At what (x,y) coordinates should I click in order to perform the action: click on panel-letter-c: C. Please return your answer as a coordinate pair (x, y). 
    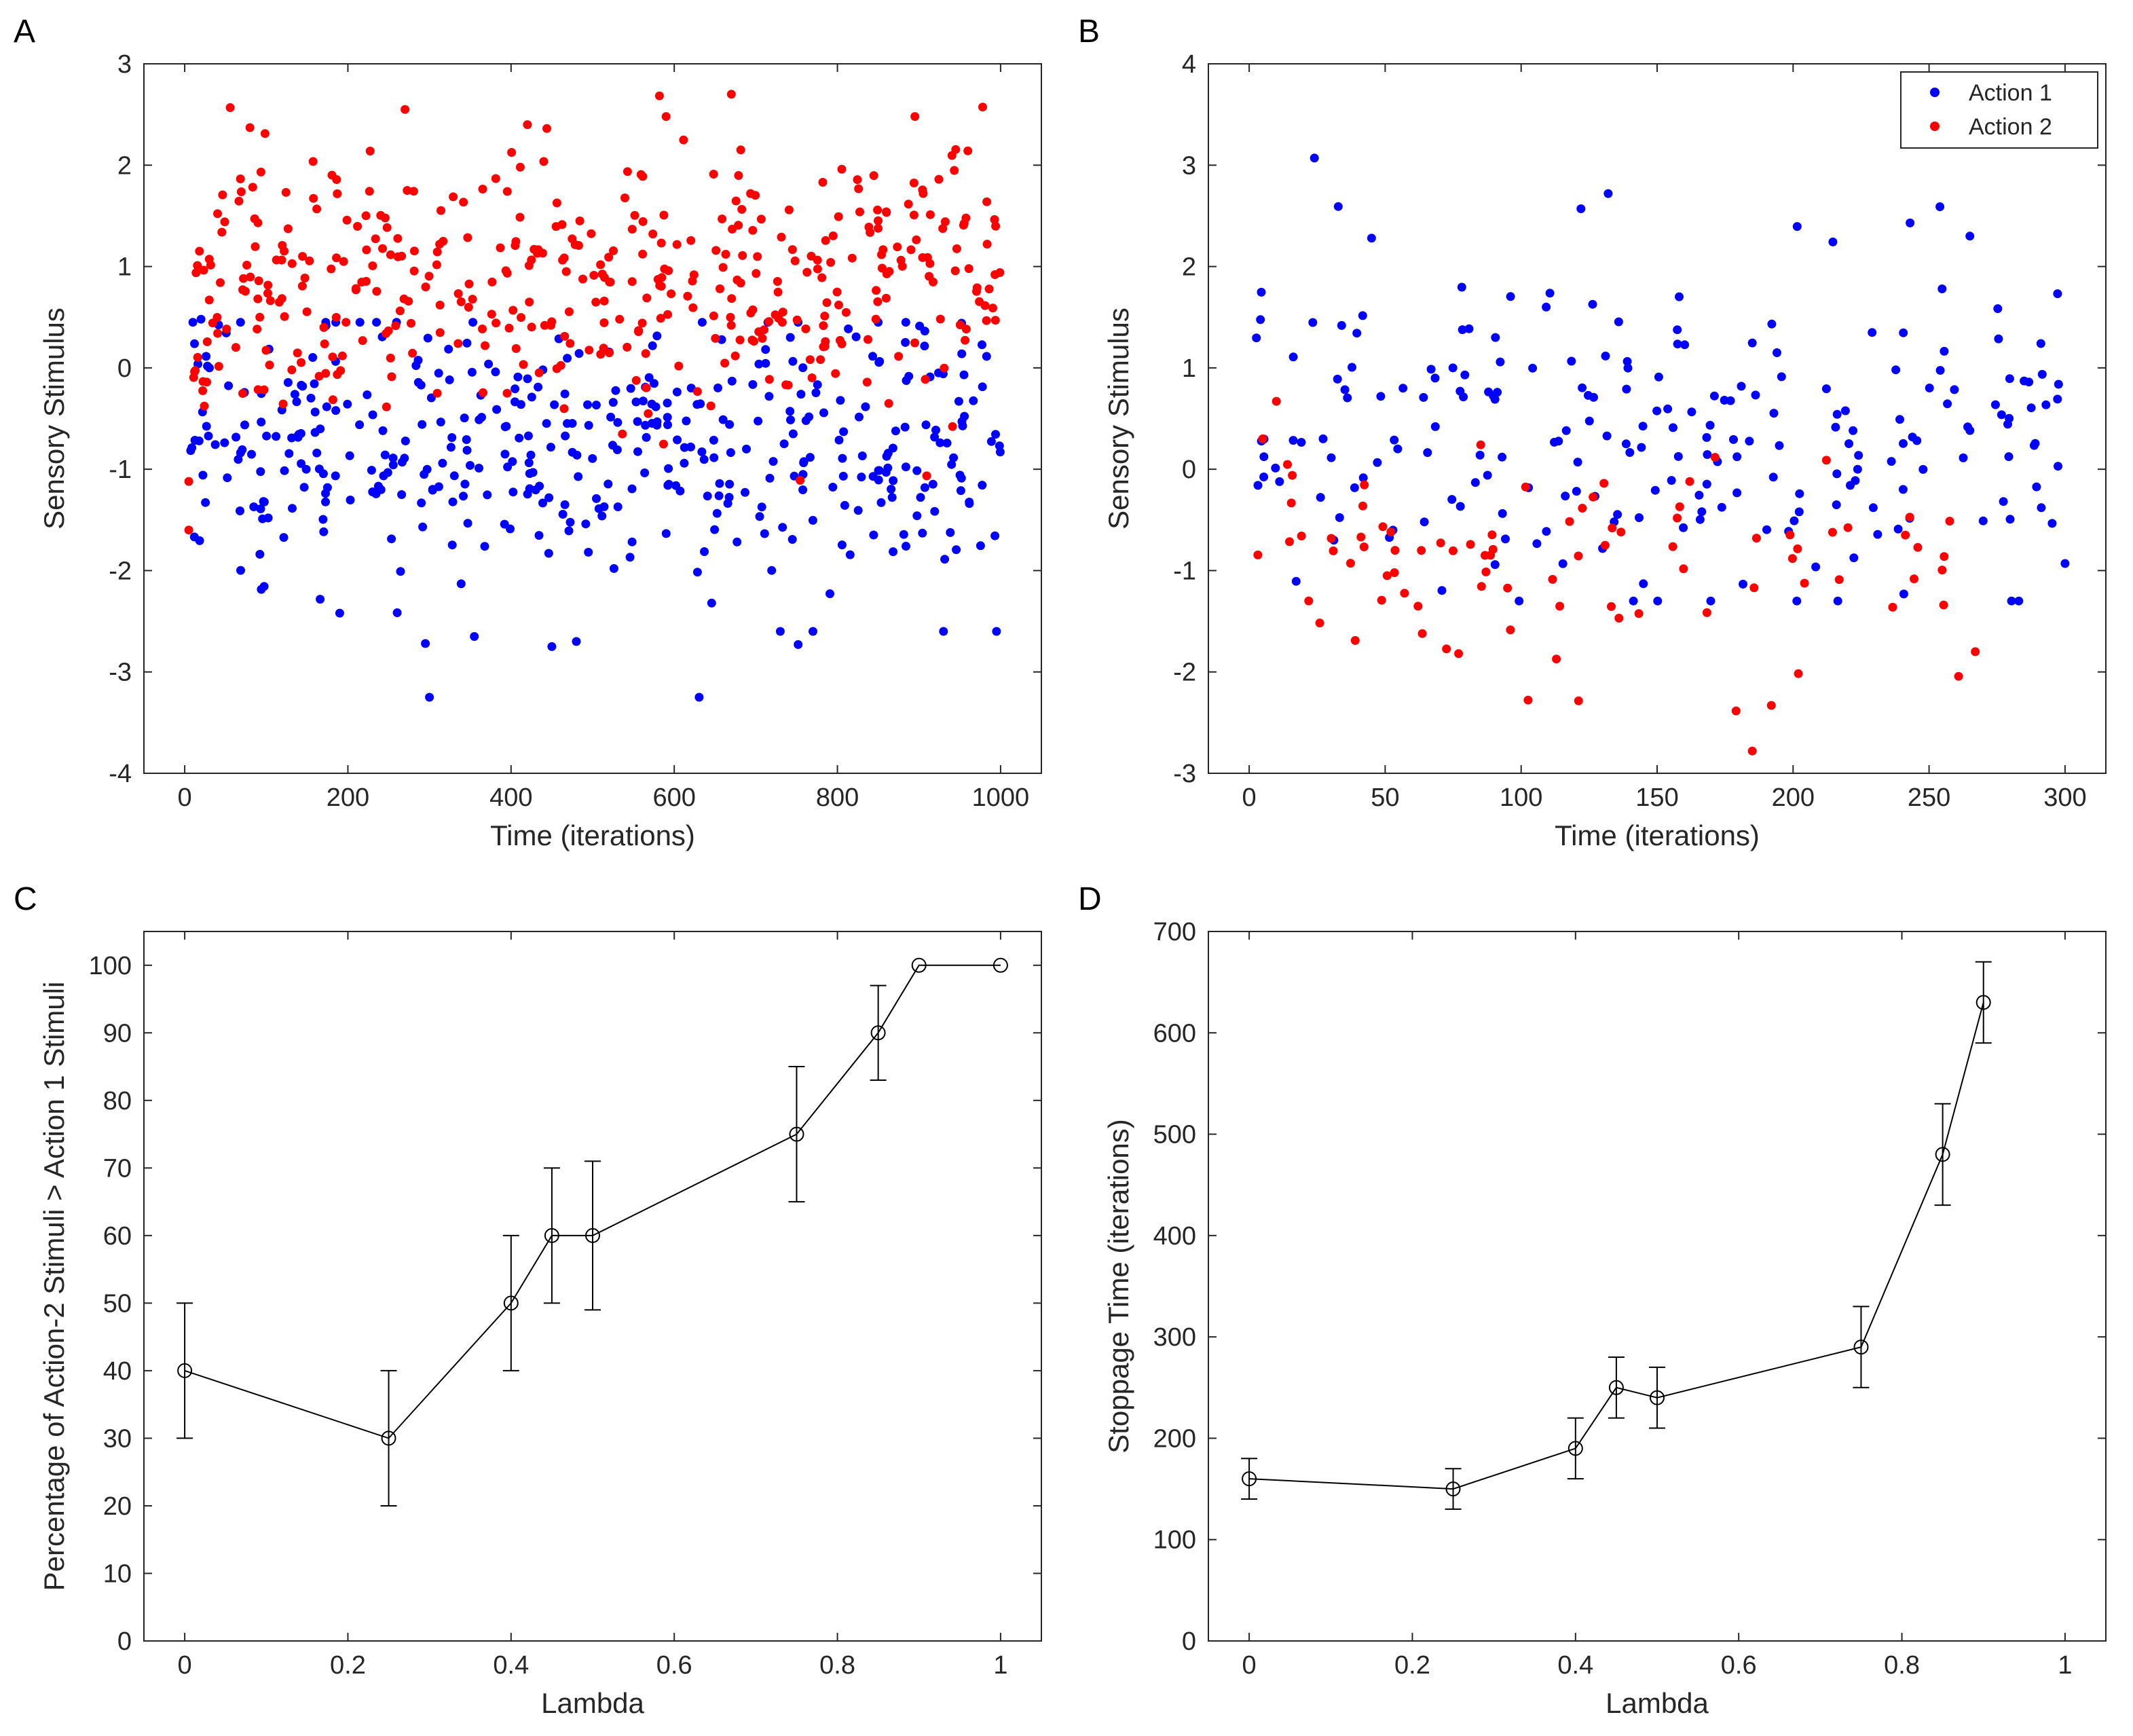
    Looking at the image, I should click on (25, 899).